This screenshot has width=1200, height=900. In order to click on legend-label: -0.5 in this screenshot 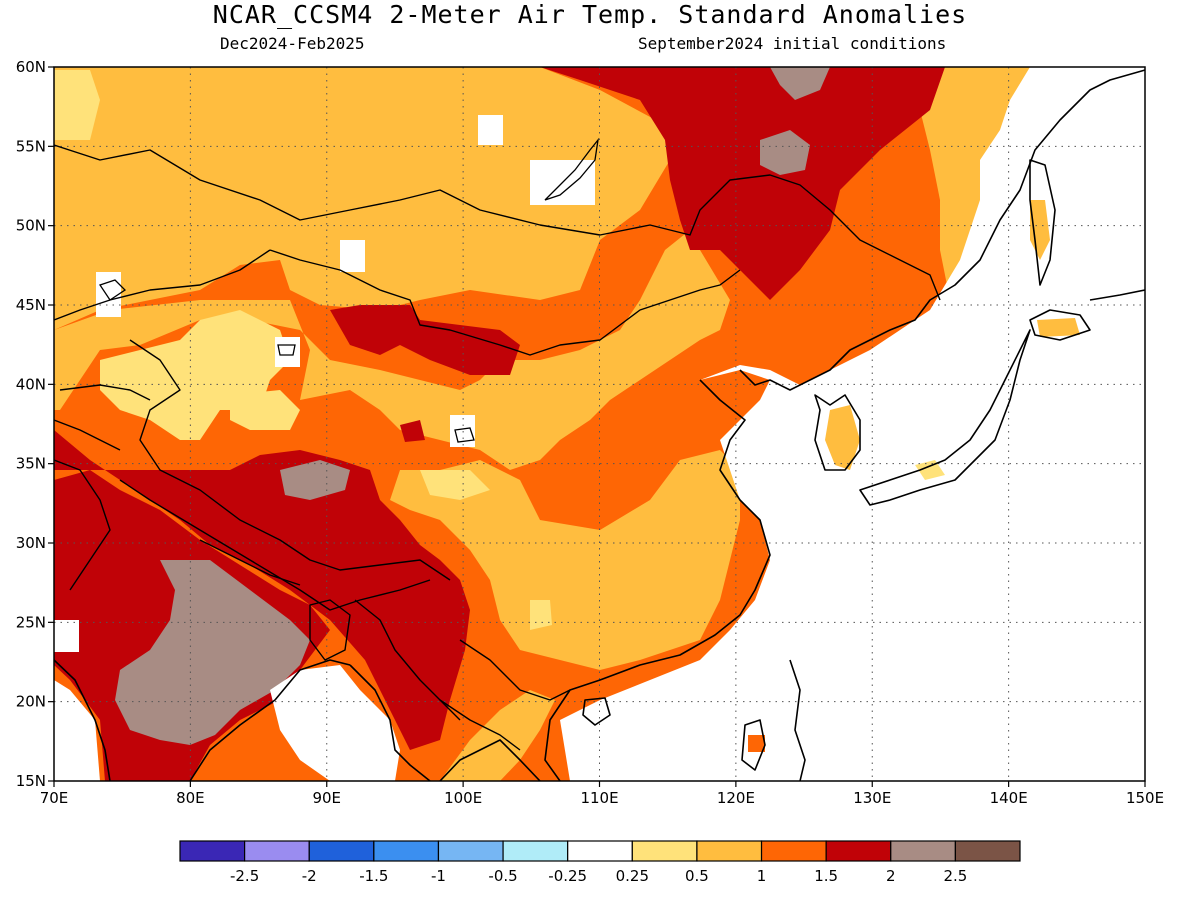, I will do `click(502, 876)`.